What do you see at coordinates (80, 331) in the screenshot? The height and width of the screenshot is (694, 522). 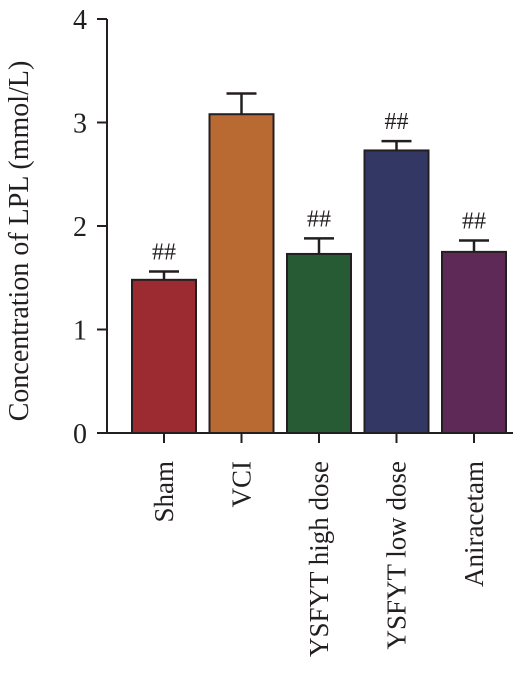 I see `y-tick-label: 1` at bounding box center [80, 331].